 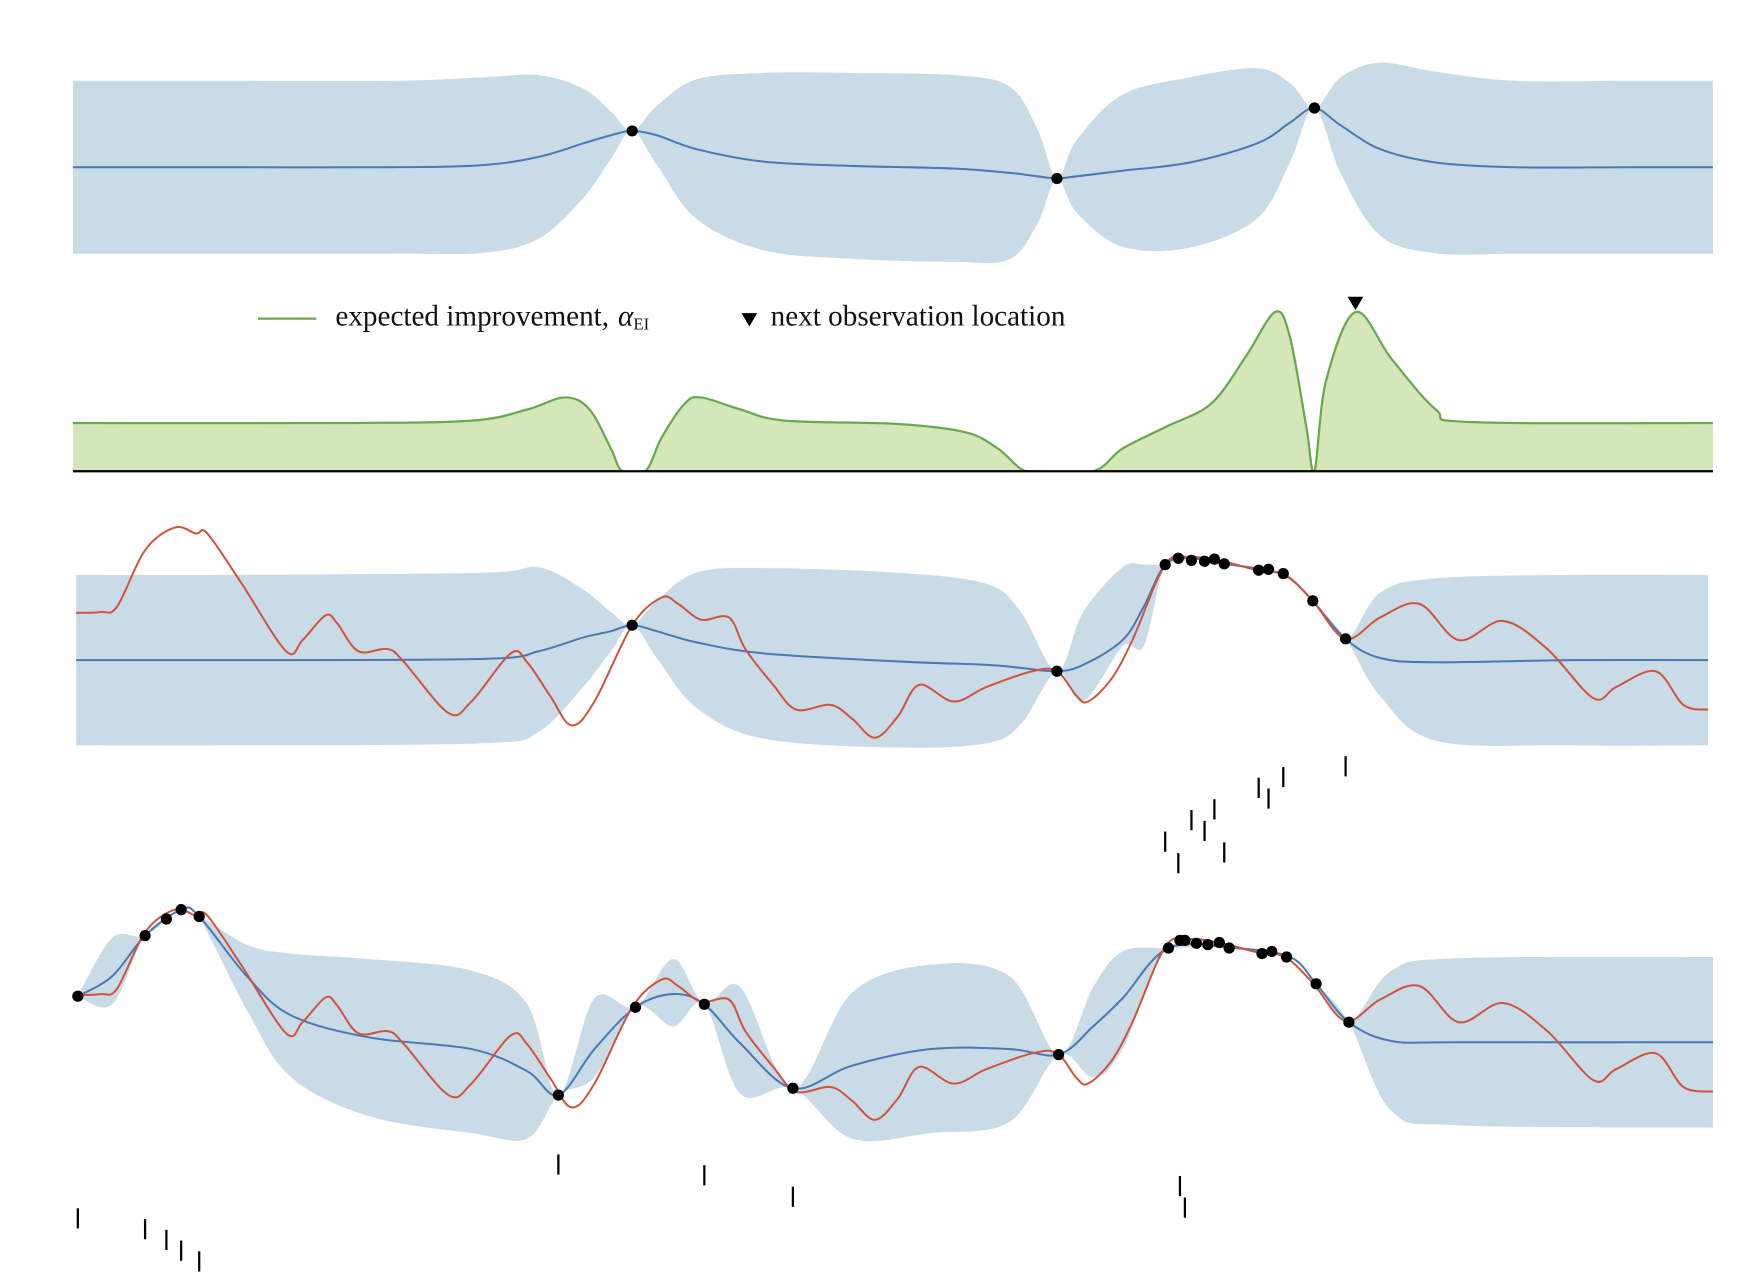 I want to click on legend-text: expected improvement,, so click(x=472, y=316).